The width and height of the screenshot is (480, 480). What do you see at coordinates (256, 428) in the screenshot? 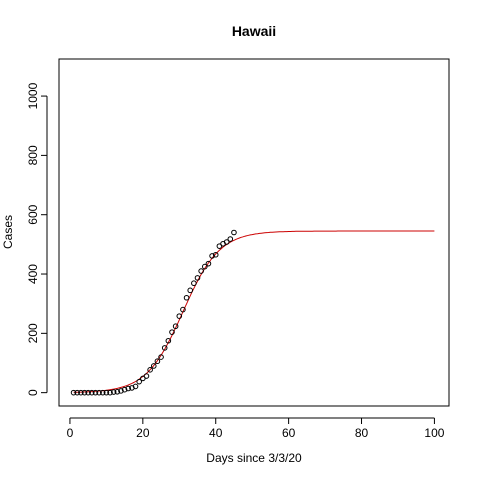
I see `x-axis: 0 20 40 60 80 100` at bounding box center [256, 428].